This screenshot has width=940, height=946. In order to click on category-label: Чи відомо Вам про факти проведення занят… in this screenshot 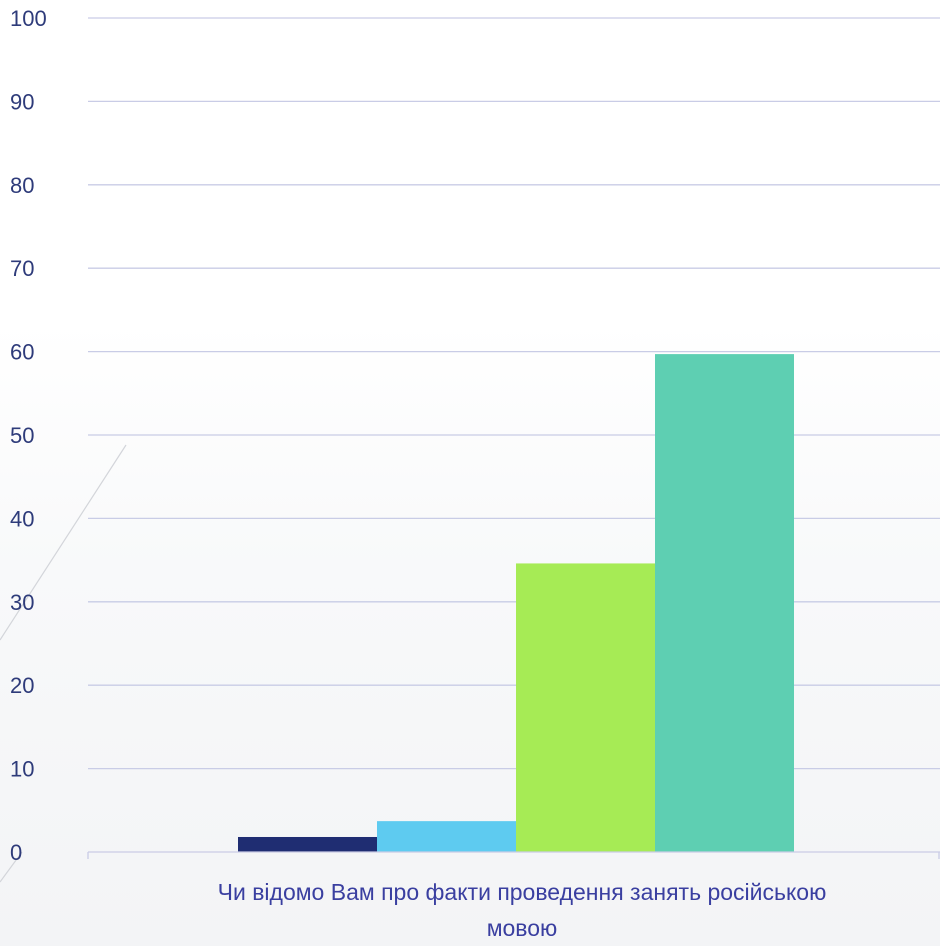, I will do `click(522, 910)`.